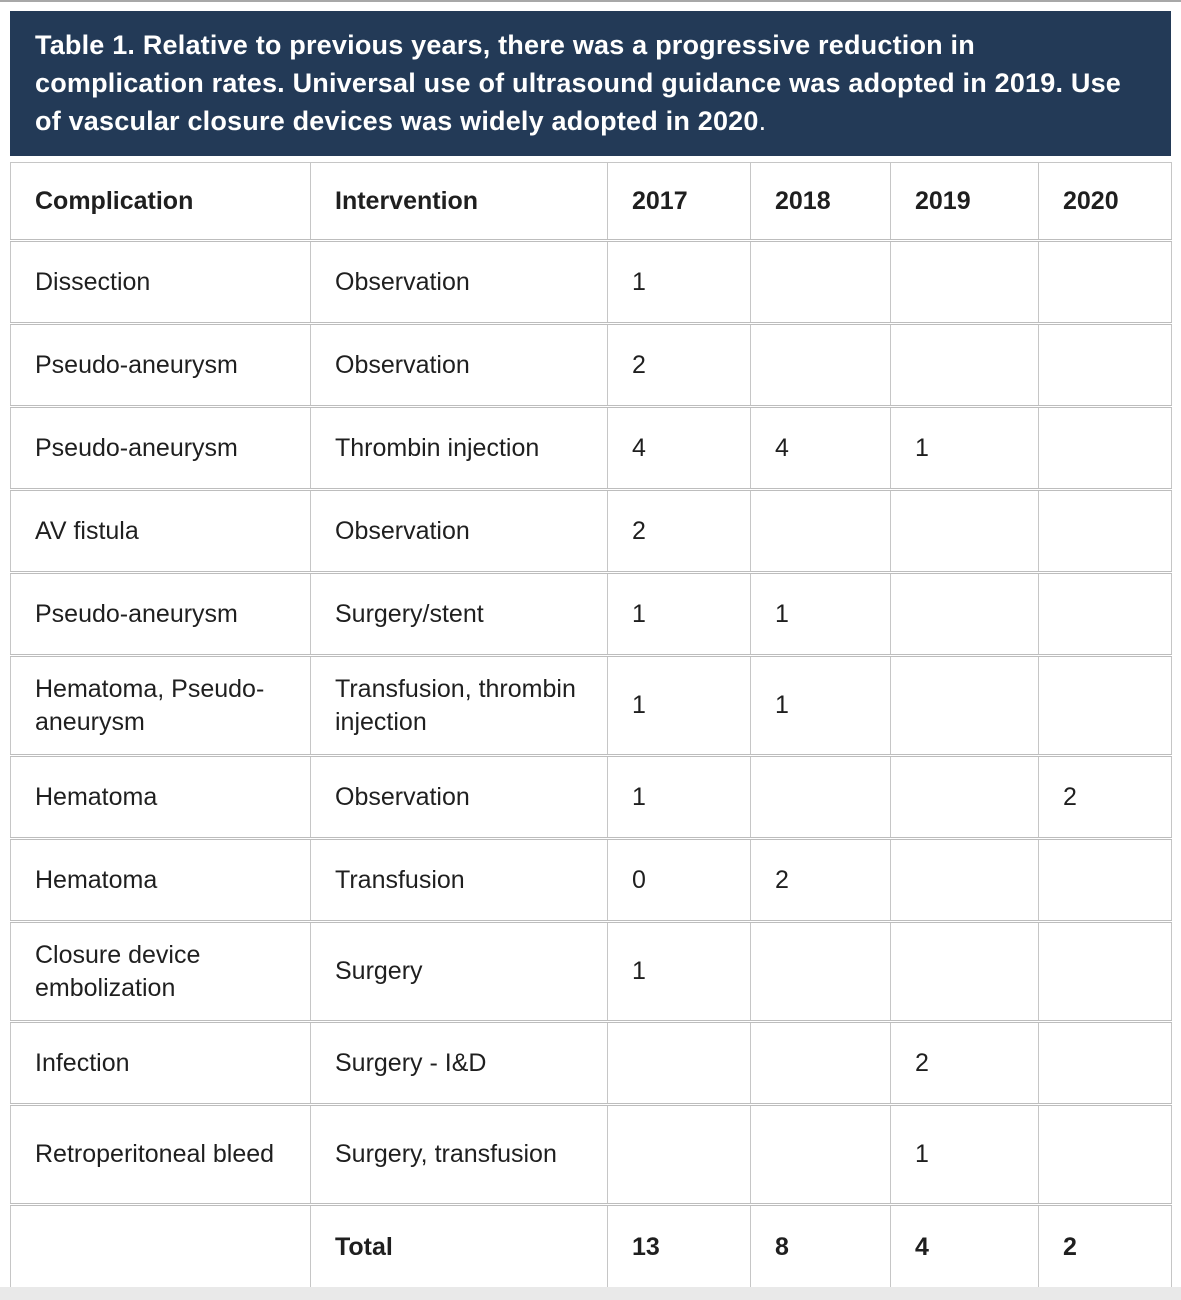  I want to click on table-row: Dissection Observation 1, so click(591, 282).